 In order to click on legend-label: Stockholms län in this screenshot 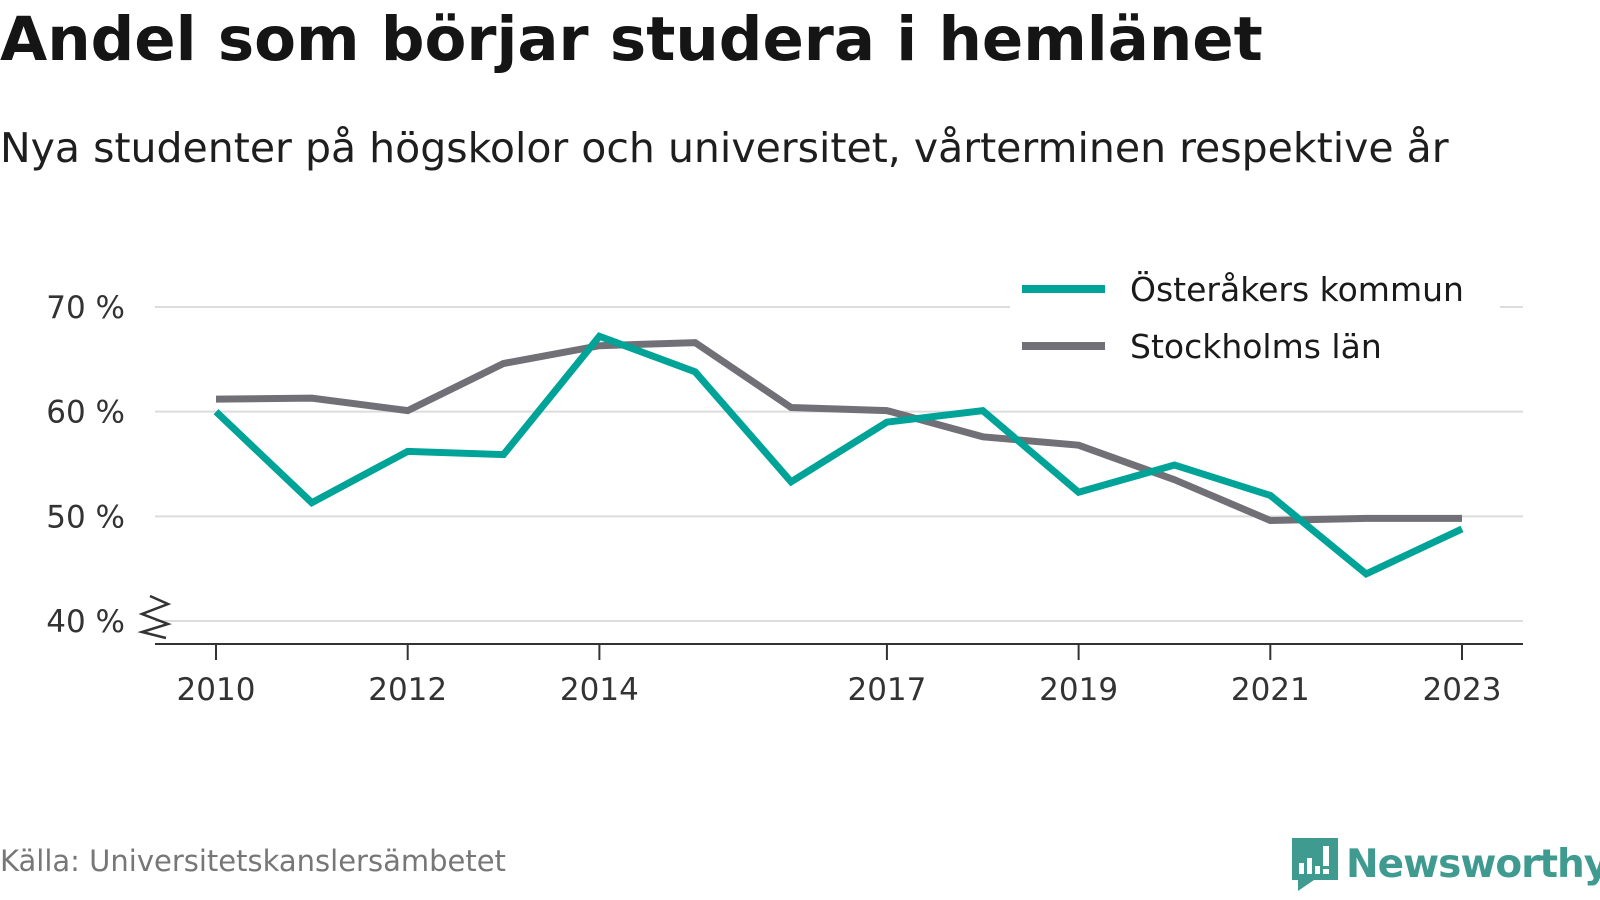, I will do `click(1256, 346)`.